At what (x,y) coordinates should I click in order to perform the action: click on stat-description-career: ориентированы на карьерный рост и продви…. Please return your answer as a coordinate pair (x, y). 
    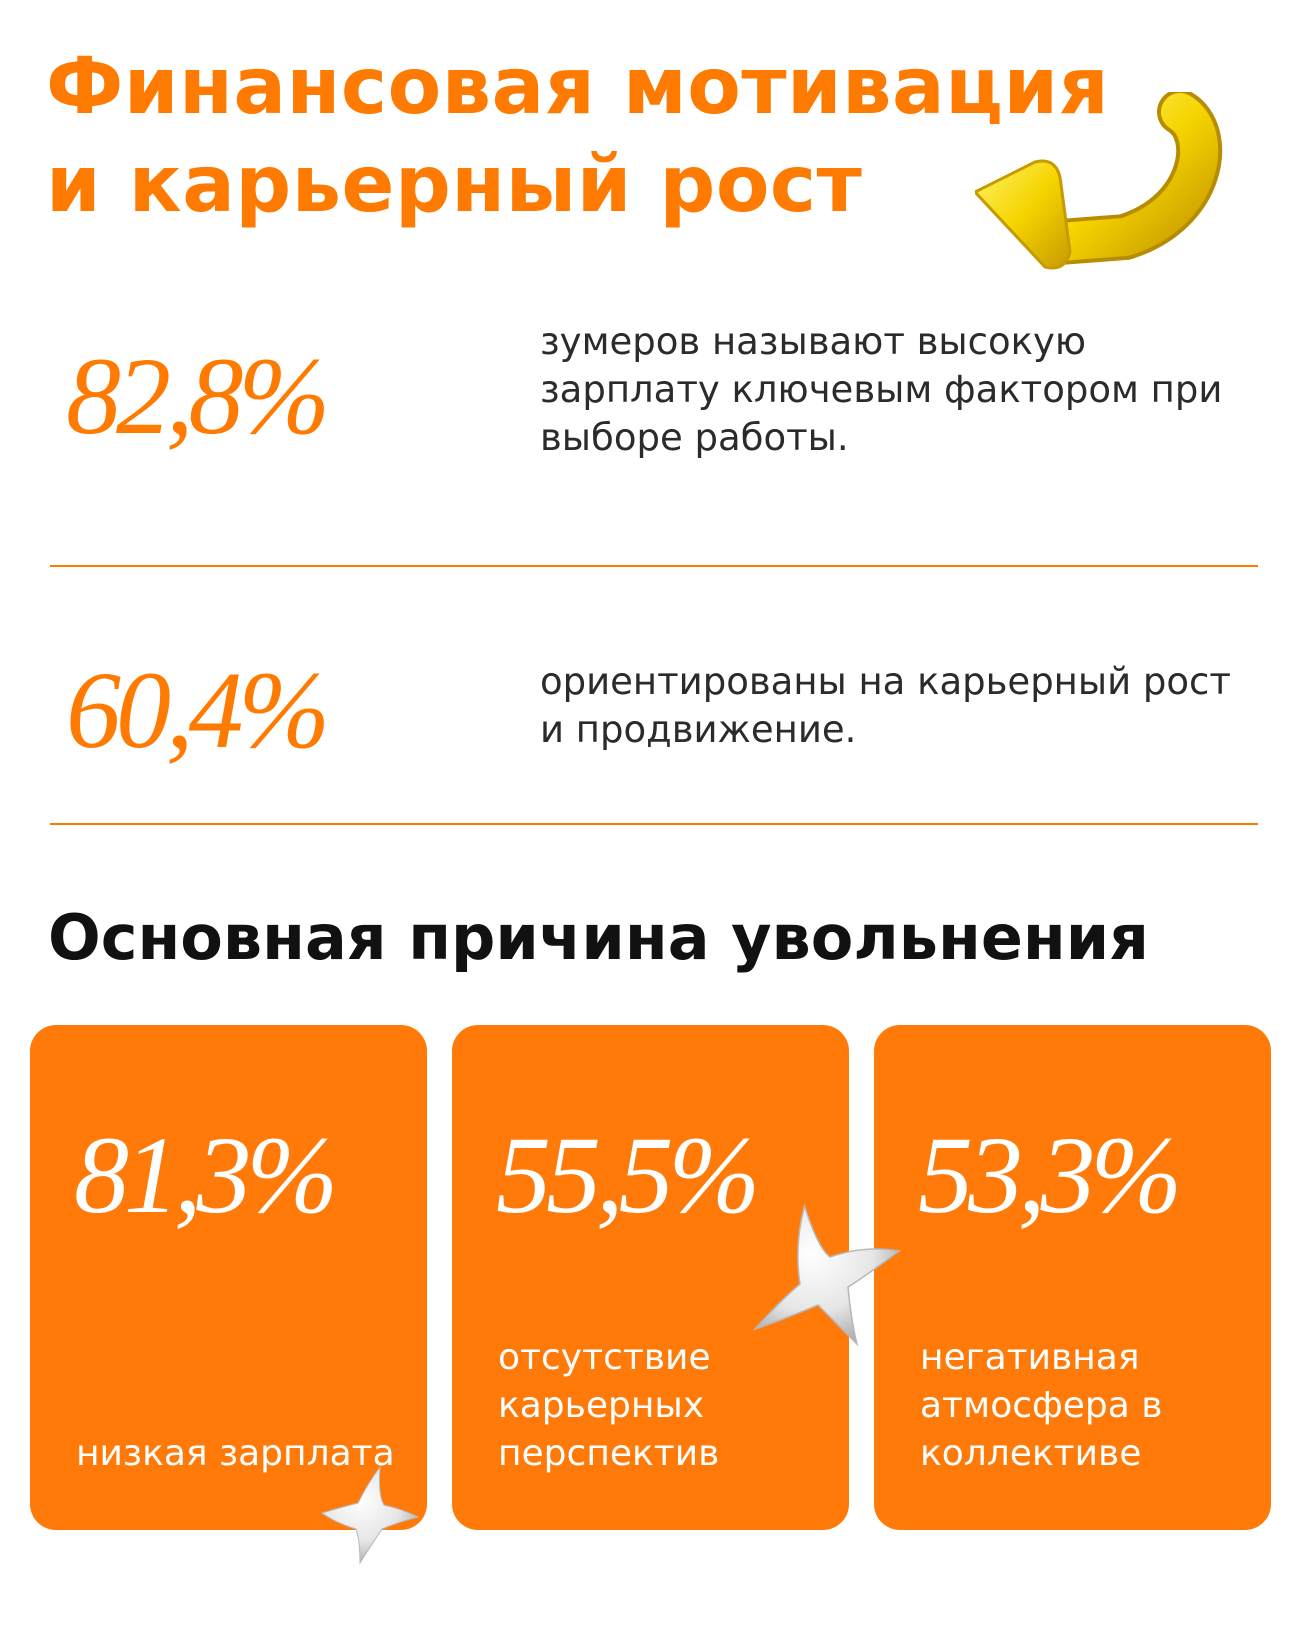
    Looking at the image, I should click on (885, 705).